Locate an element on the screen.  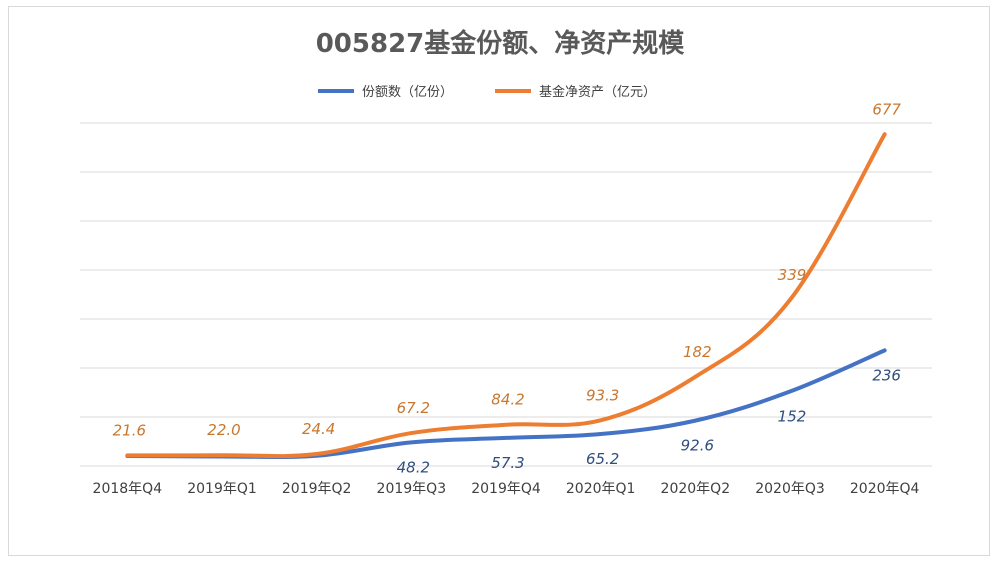
legend-label-shares: 份额数（亿份） is located at coordinates (407, 92).